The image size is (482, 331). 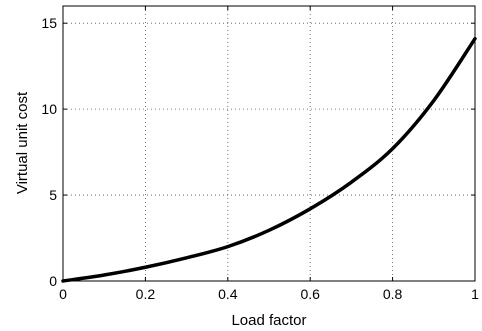 What do you see at coordinates (22, 142) in the screenshot?
I see `y-axis-label: Virtual unit cost` at bounding box center [22, 142].